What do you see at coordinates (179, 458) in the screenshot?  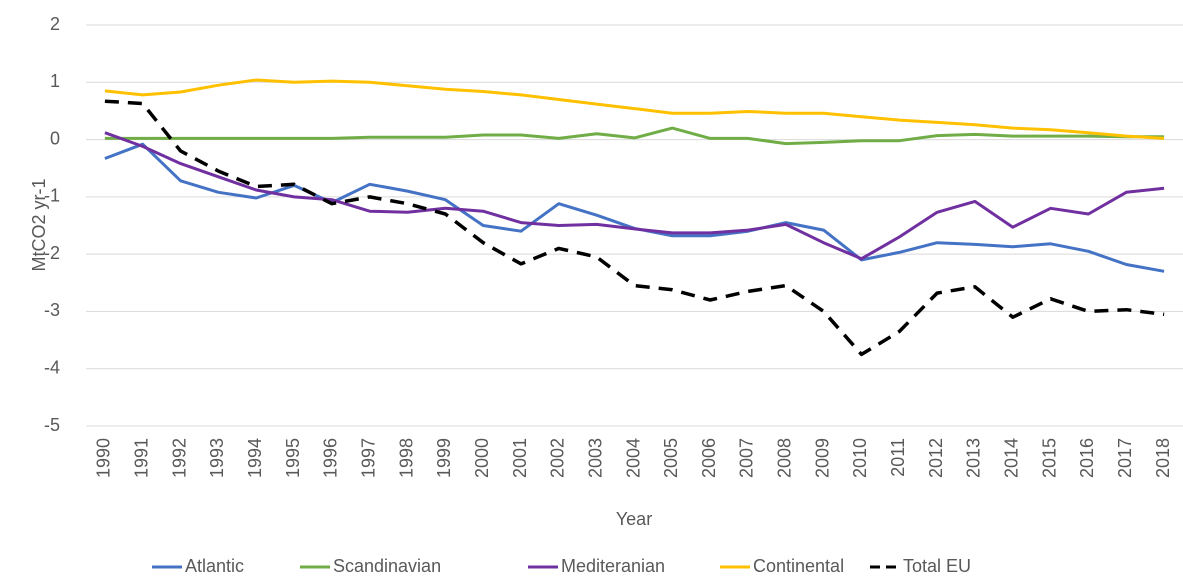 I see `x-tick-label: 1992` at bounding box center [179, 458].